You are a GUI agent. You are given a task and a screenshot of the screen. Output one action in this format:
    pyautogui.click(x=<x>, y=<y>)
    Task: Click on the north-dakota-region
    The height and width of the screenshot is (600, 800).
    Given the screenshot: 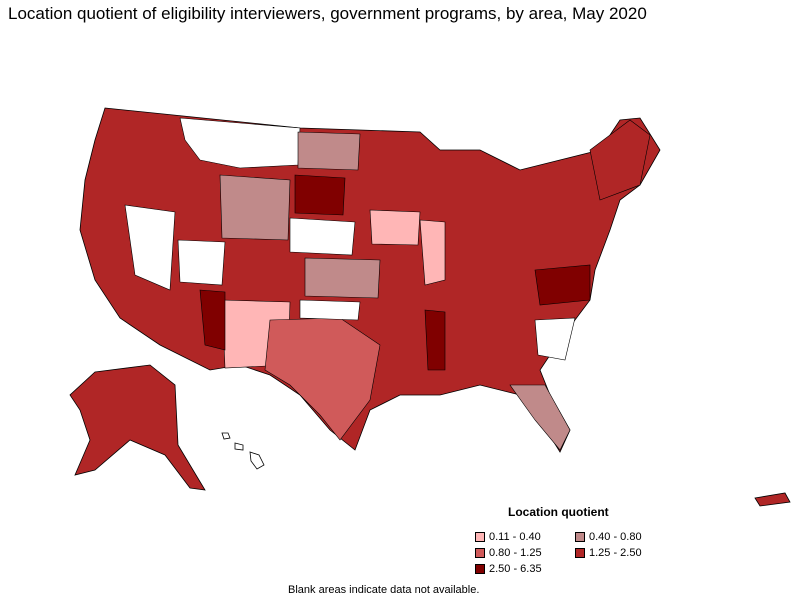 What is the action you would take?
    pyautogui.click(x=329, y=151)
    